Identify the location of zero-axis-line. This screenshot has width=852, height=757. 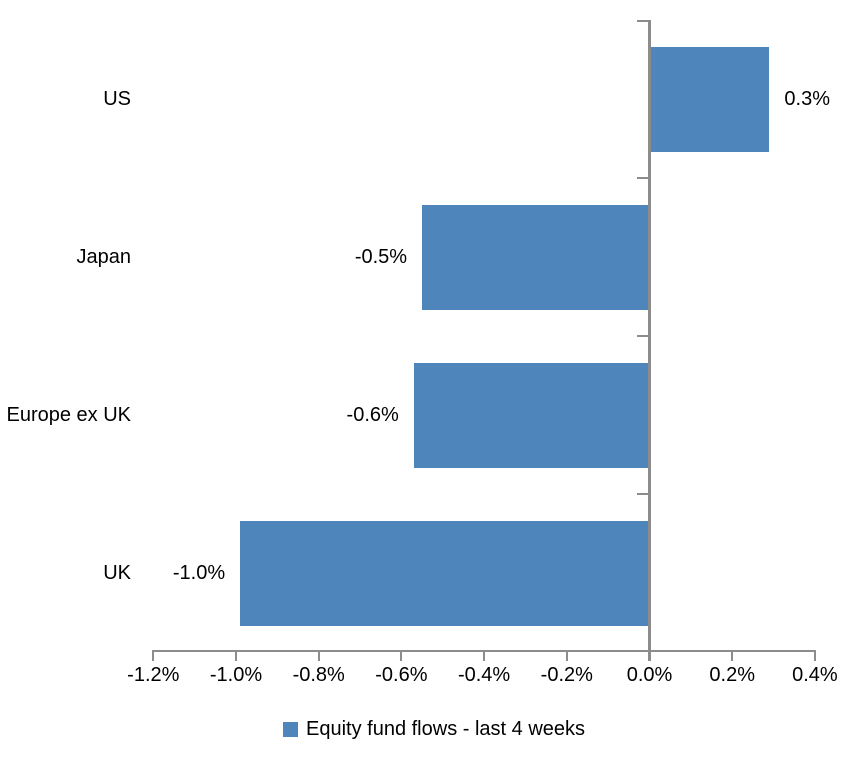
(649, 340).